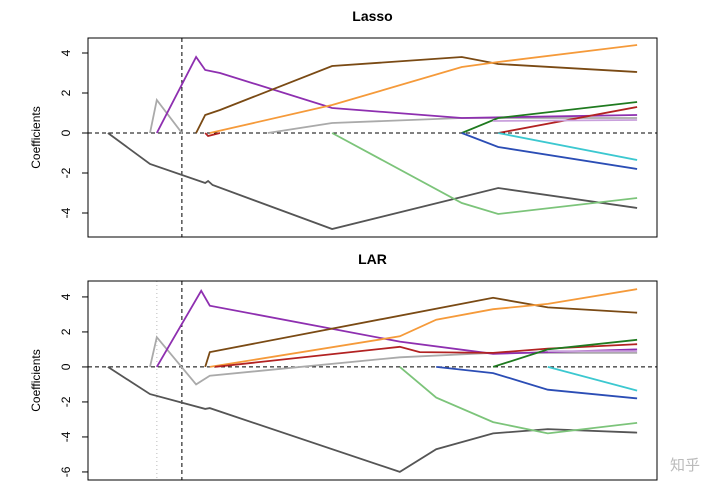 The width and height of the screenshot is (720, 495). Describe the element at coordinates (685, 465) in the screenshot. I see `watermark: 知乎` at that location.